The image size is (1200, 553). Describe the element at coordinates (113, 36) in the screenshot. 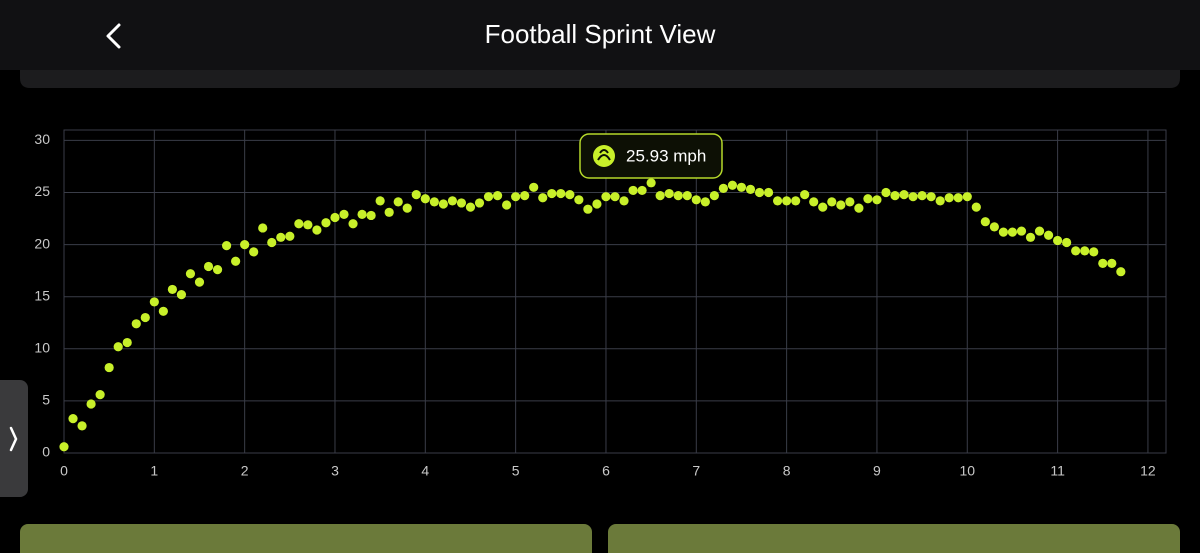

I see `back-button` at that location.